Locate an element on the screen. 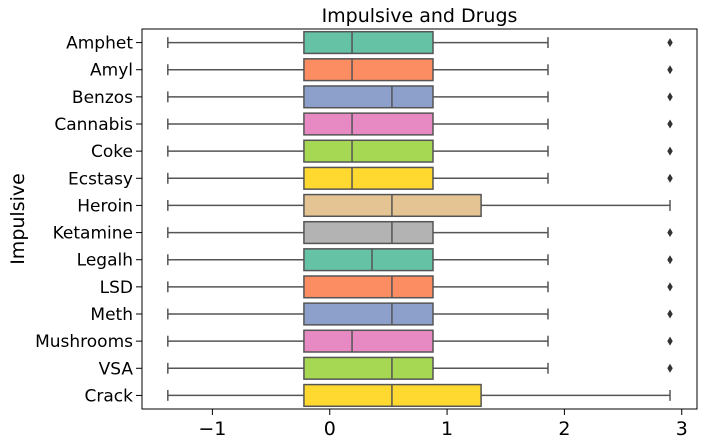 The width and height of the screenshot is (706, 441). y-tick-label: VSA is located at coordinates (116, 369).